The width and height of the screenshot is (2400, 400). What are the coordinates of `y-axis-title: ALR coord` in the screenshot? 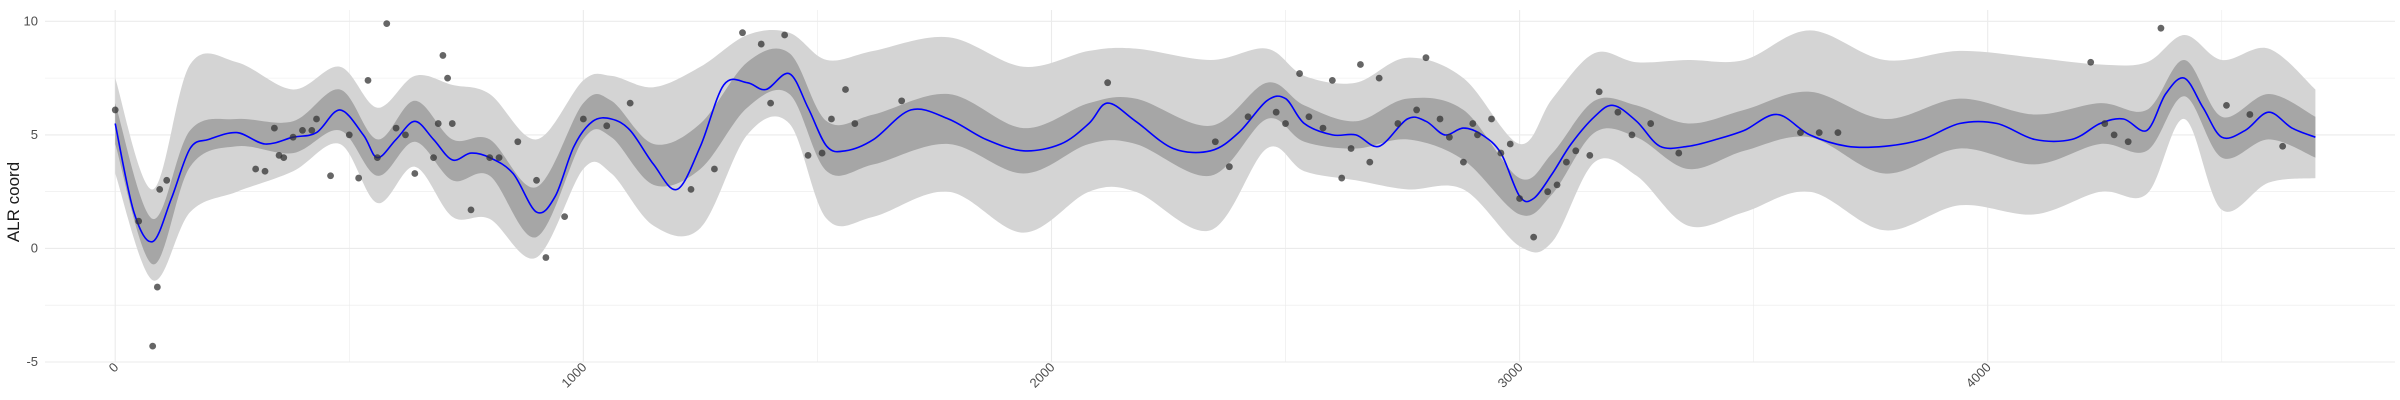 It's located at (13, 202).